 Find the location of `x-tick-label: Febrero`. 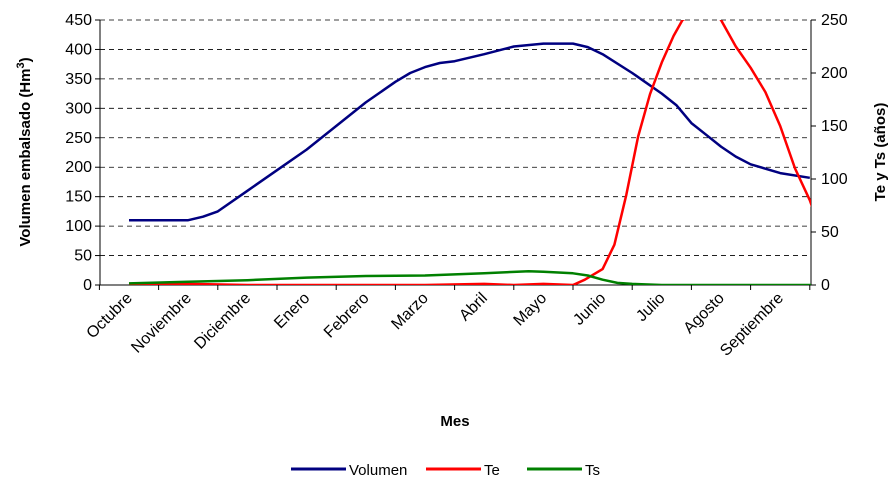

x-tick-label: Febrero is located at coordinates (347, 316).